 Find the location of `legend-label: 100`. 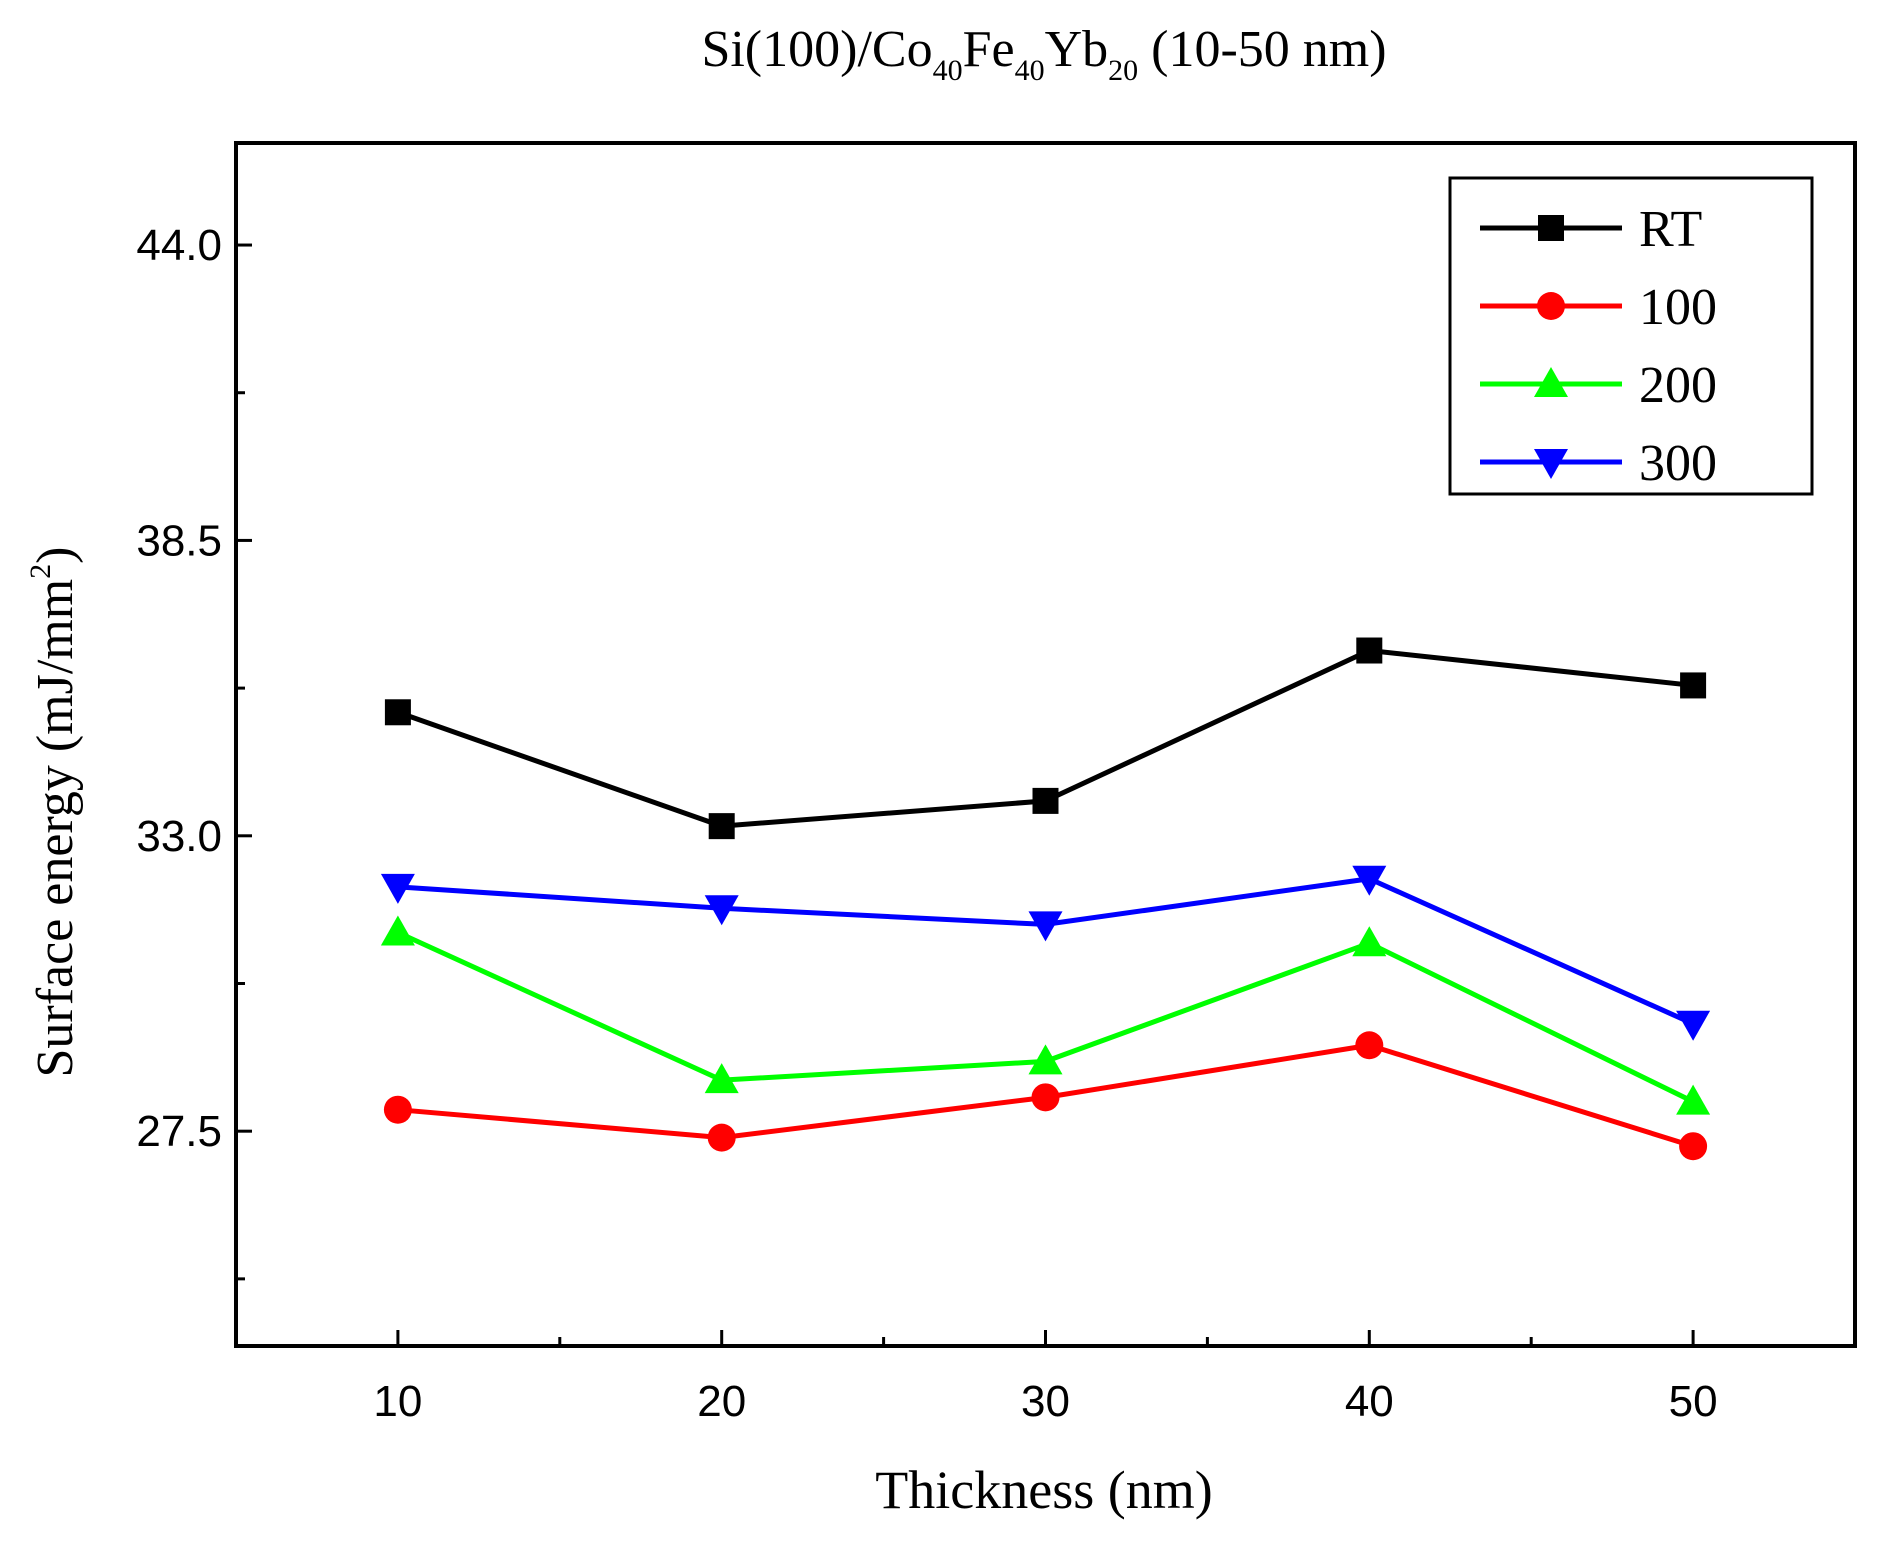

legend-label: 100 is located at coordinates (1678, 307).